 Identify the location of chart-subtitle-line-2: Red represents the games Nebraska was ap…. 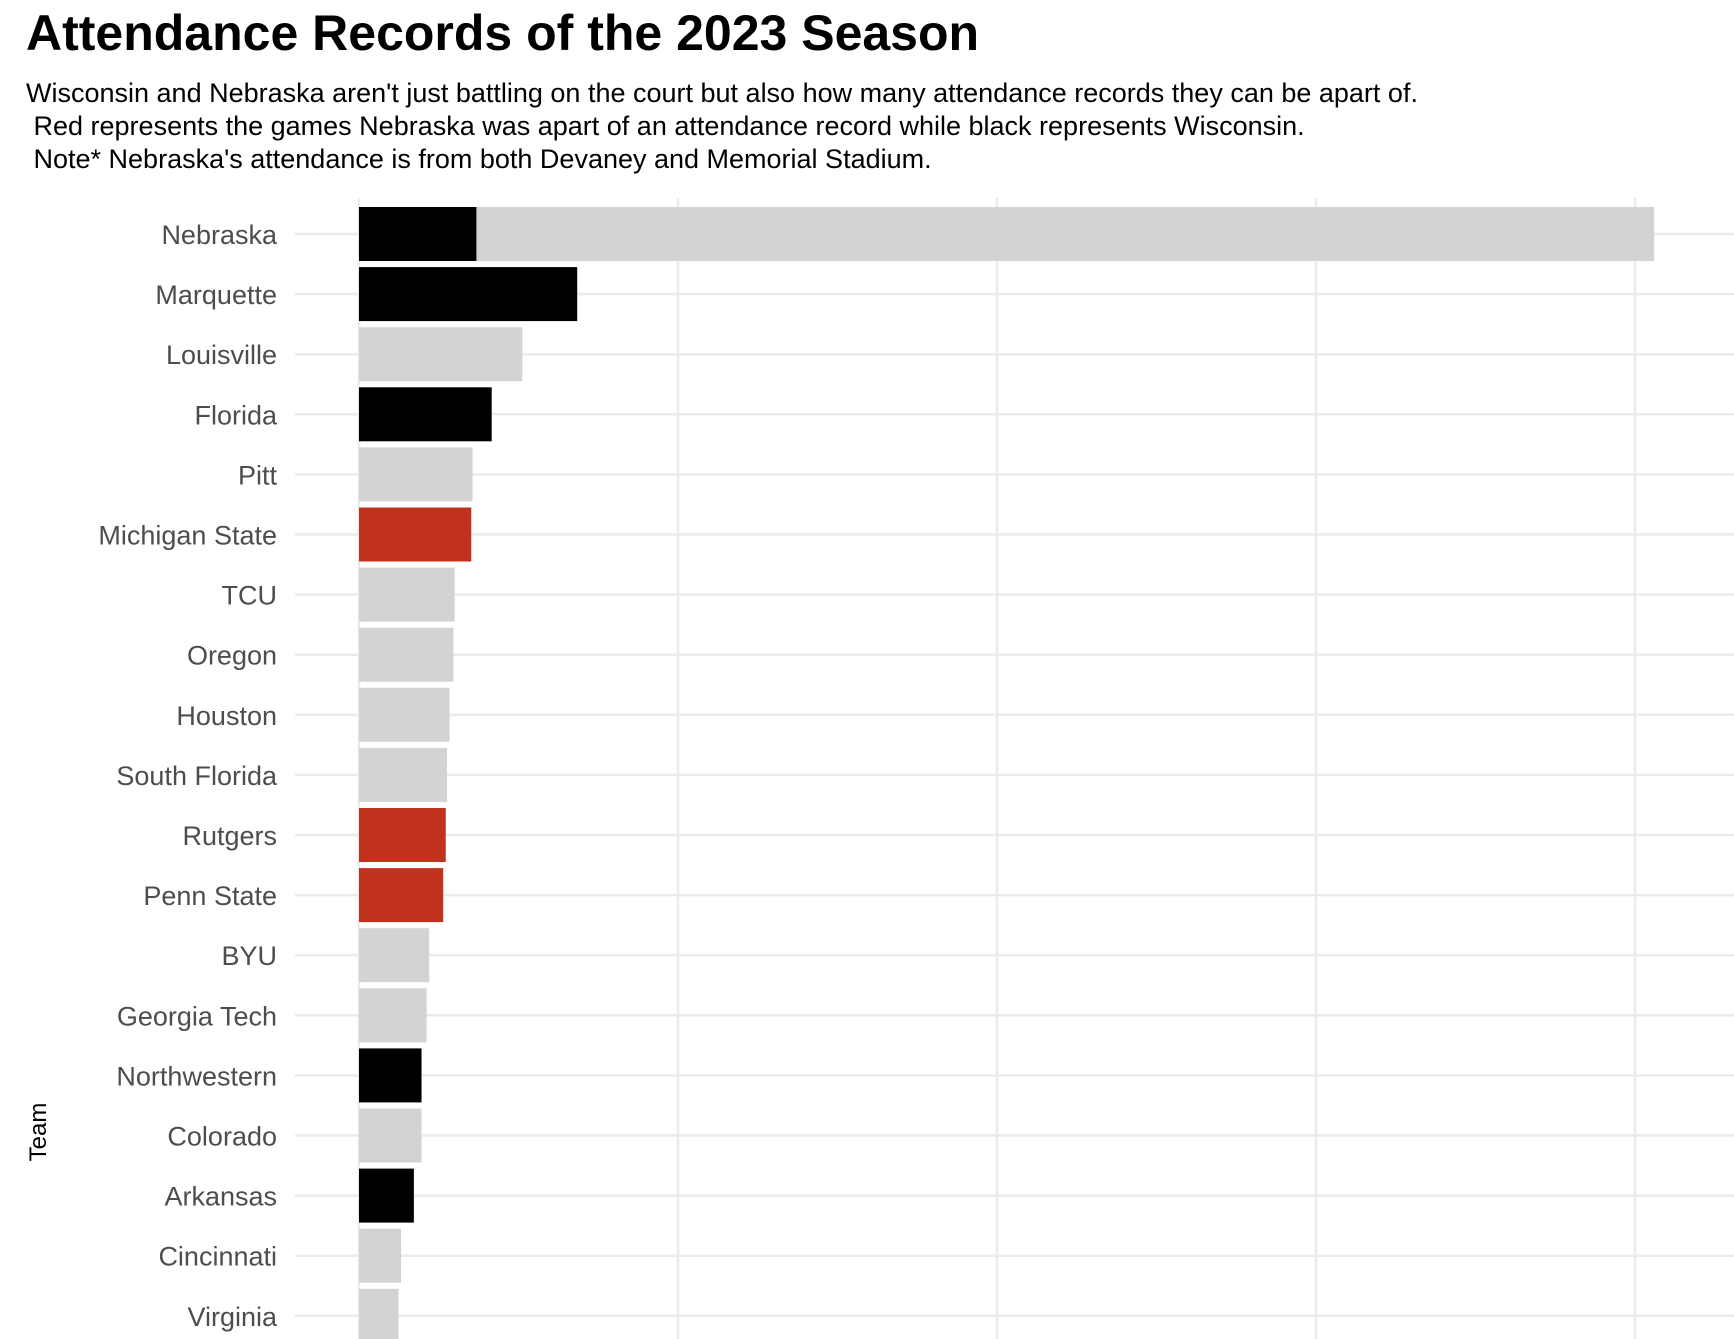
(665, 126).